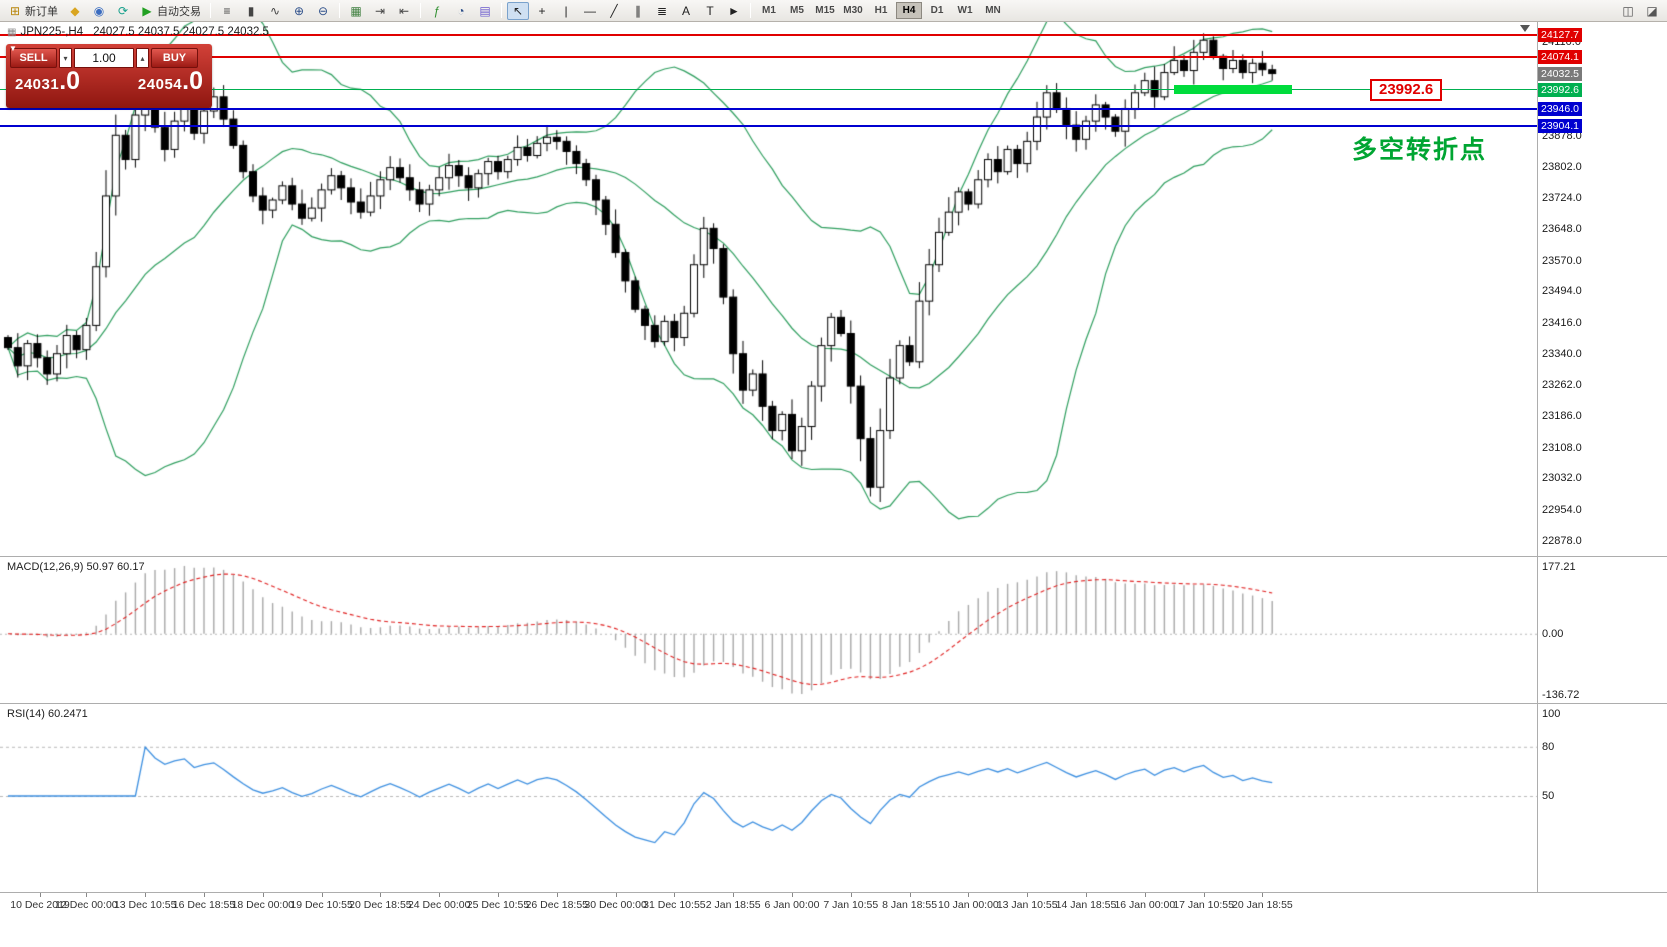 Image resolution: width=1667 pixels, height=947 pixels. What do you see at coordinates (75, 11) in the screenshot?
I see `metaquotes-icon: ◆` at bounding box center [75, 11].